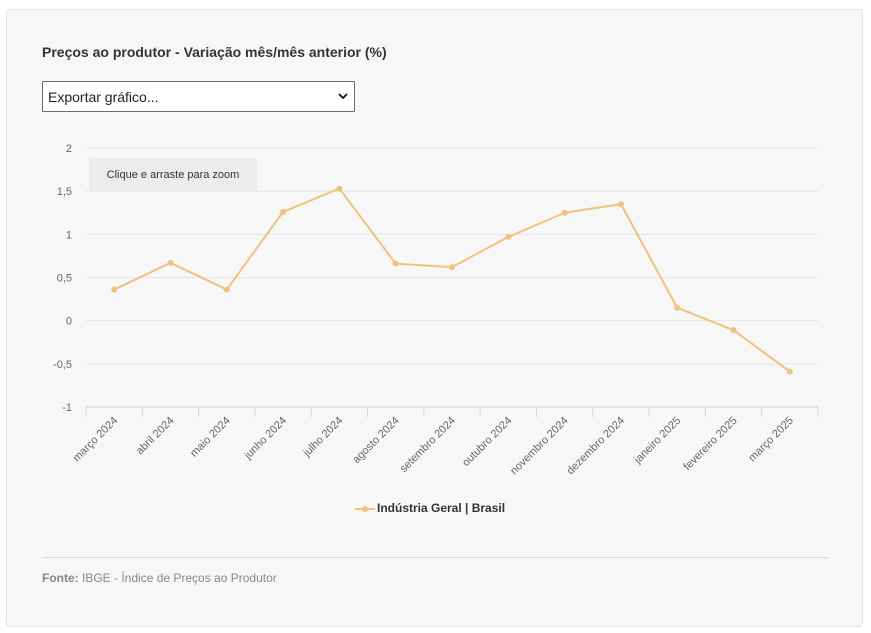 This screenshot has width=871, height=633. I want to click on y-axis-tick-labels: 2 1,5 1 0,5 0 -0,5 -1, so click(62, 278).